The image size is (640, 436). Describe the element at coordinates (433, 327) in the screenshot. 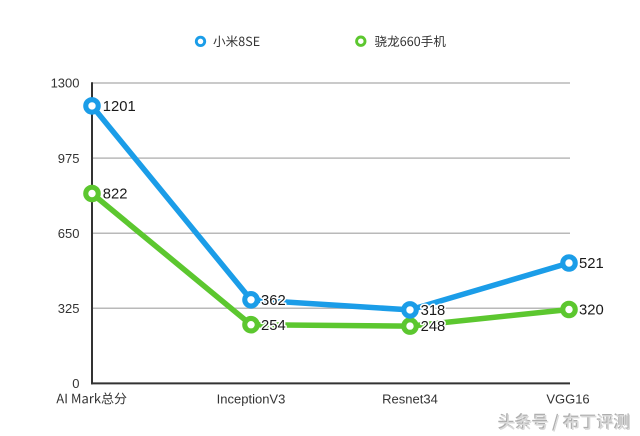

I see `svg-text: 248` at that location.